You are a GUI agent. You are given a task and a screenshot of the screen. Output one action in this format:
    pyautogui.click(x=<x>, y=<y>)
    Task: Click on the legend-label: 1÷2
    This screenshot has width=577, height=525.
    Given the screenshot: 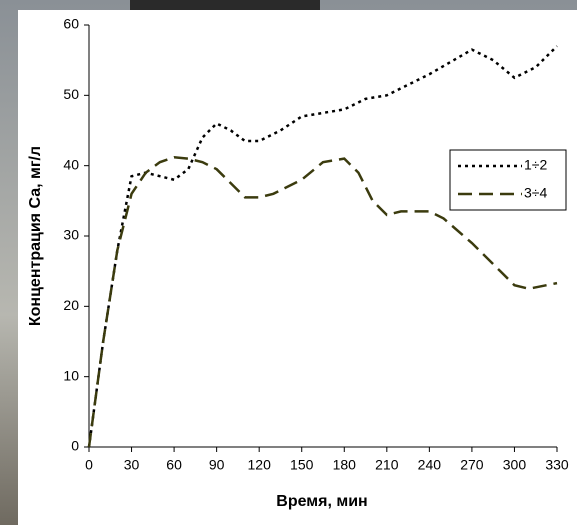 What is the action you would take?
    pyautogui.click(x=535, y=165)
    